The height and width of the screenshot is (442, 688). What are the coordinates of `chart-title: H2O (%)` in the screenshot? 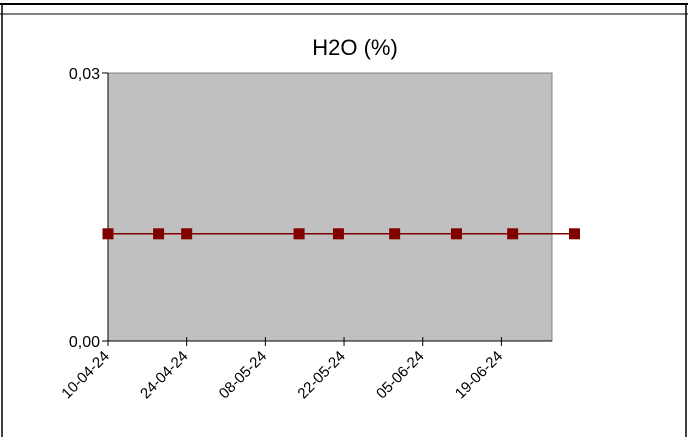 It's located at (355, 47).